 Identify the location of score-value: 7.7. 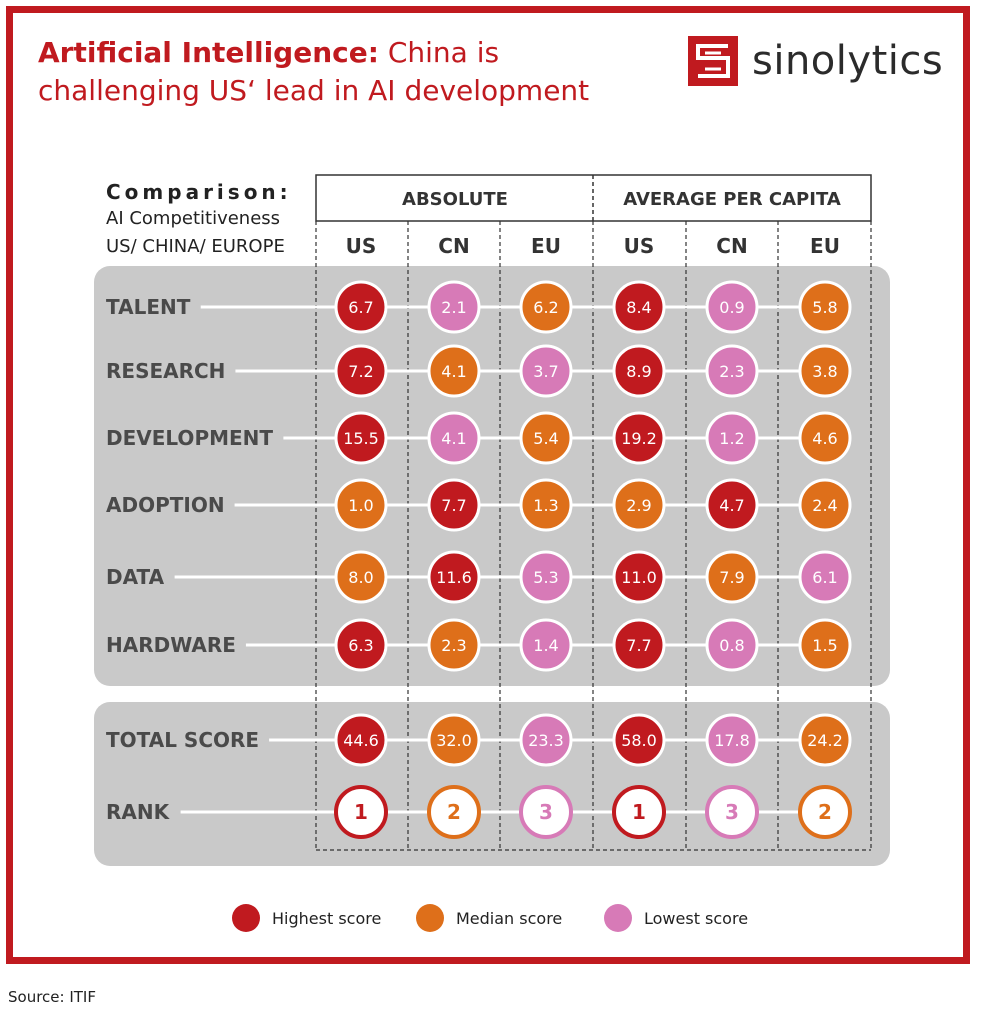
(453, 505).